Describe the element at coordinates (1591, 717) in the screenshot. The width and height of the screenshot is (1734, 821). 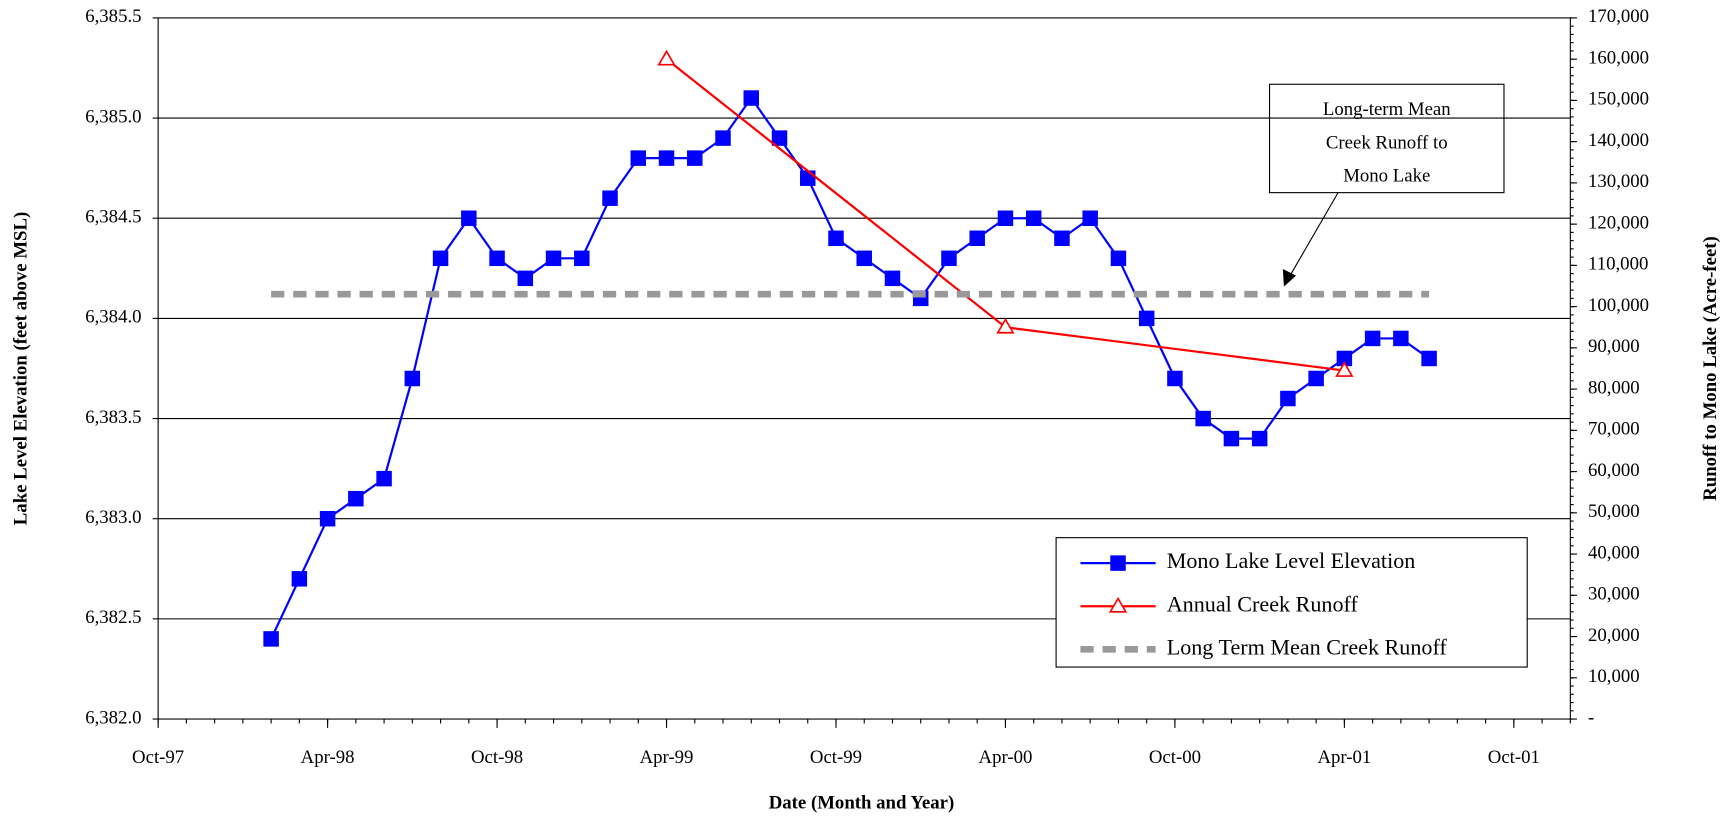
I see `y2-tick-label: -` at that location.